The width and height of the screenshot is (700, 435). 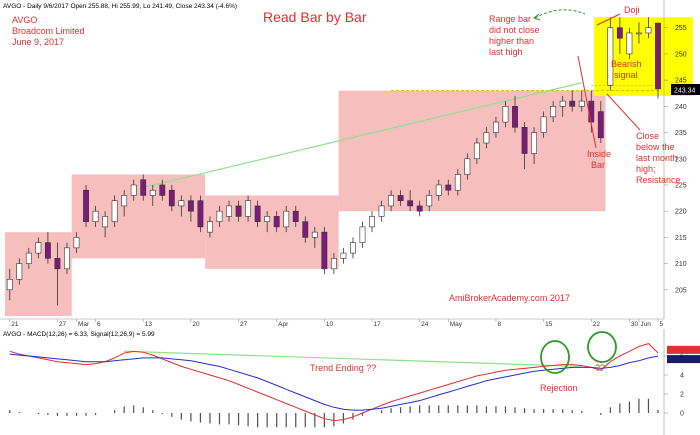 I want to click on x-tick-label: Jun, so click(x=645, y=324).